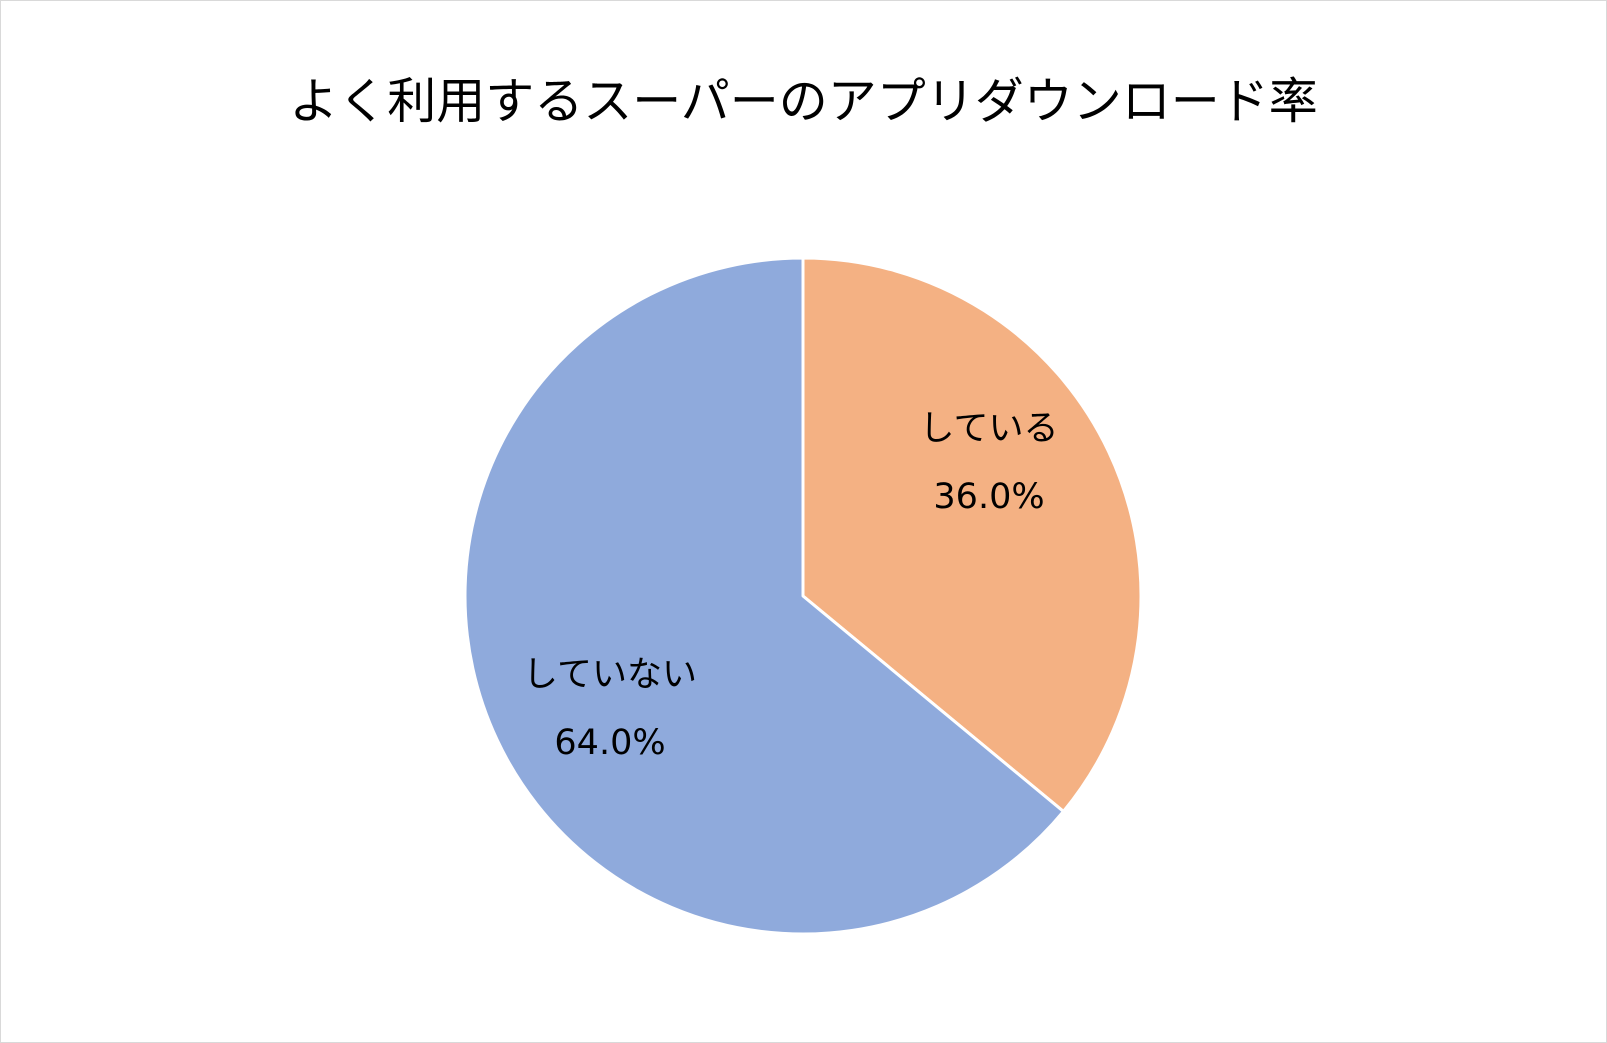 Image resolution: width=1607 pixels, height=1043 pixels. What do you see at coordinates (610, 675) in the screenshot?
I see `slice-category-label-2: していない` at bounding box center [610, 675].